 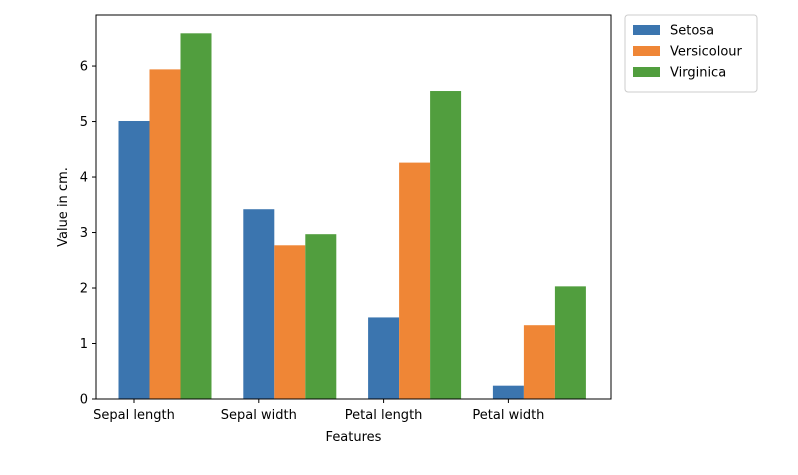 I want to click on x-tick-label: Petal width, so click(x=508, y=415).